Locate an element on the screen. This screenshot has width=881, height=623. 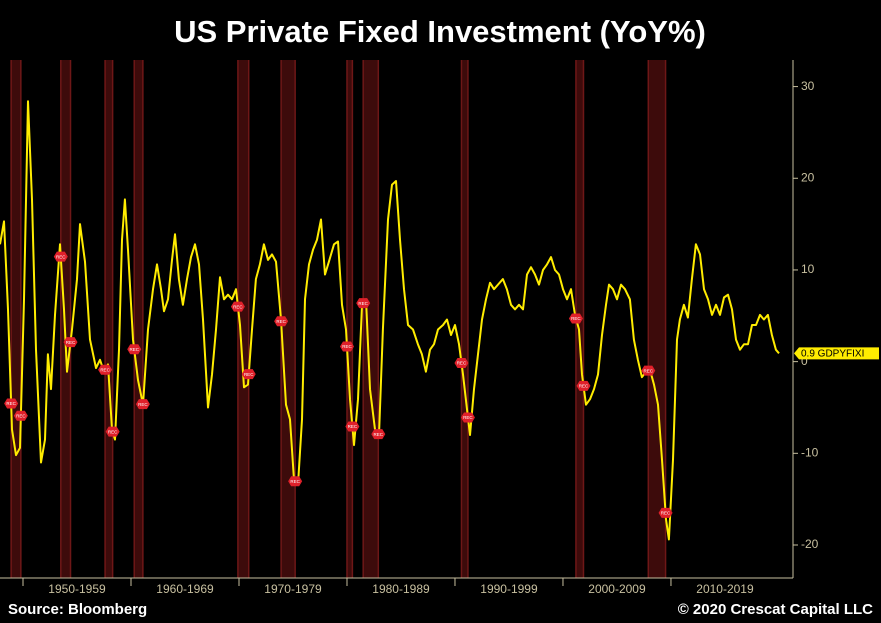
copyright: © 2020 Crescat Capital LLC is located at coordinates (775, 609).